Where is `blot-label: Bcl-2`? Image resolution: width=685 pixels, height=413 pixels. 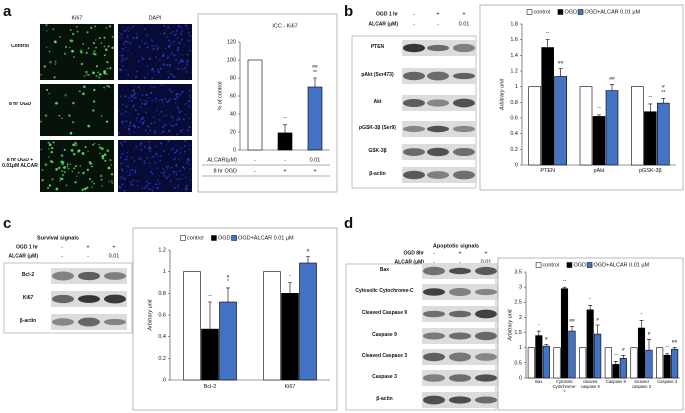
blot-label: Bcl-2 is located at coordinates (28, 275).